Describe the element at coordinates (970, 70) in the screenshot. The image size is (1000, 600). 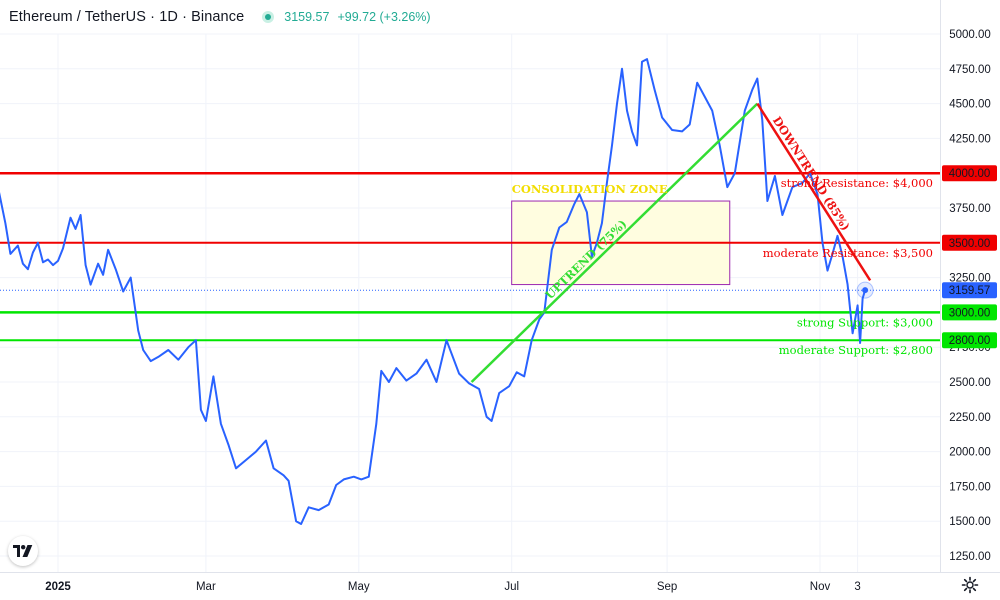
I see `y-tick-label: 4750.00` at that location.